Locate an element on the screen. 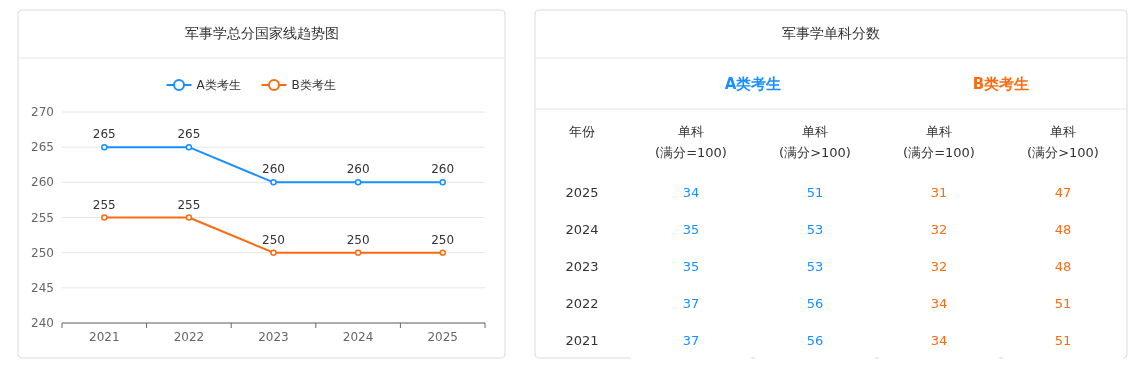 This screenshot has height=369, width=1147. data-label: 31 is located at coordinates (939, 192).